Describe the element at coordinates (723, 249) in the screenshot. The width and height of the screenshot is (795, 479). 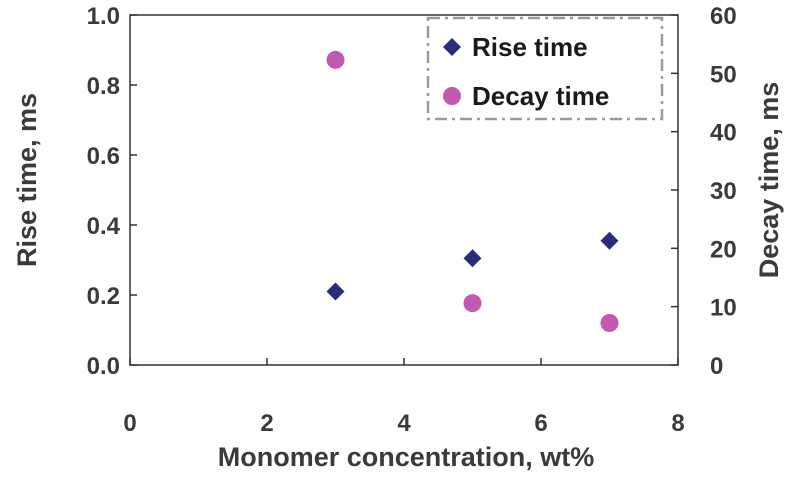
I see `y2-tick-label: 20` at that location.